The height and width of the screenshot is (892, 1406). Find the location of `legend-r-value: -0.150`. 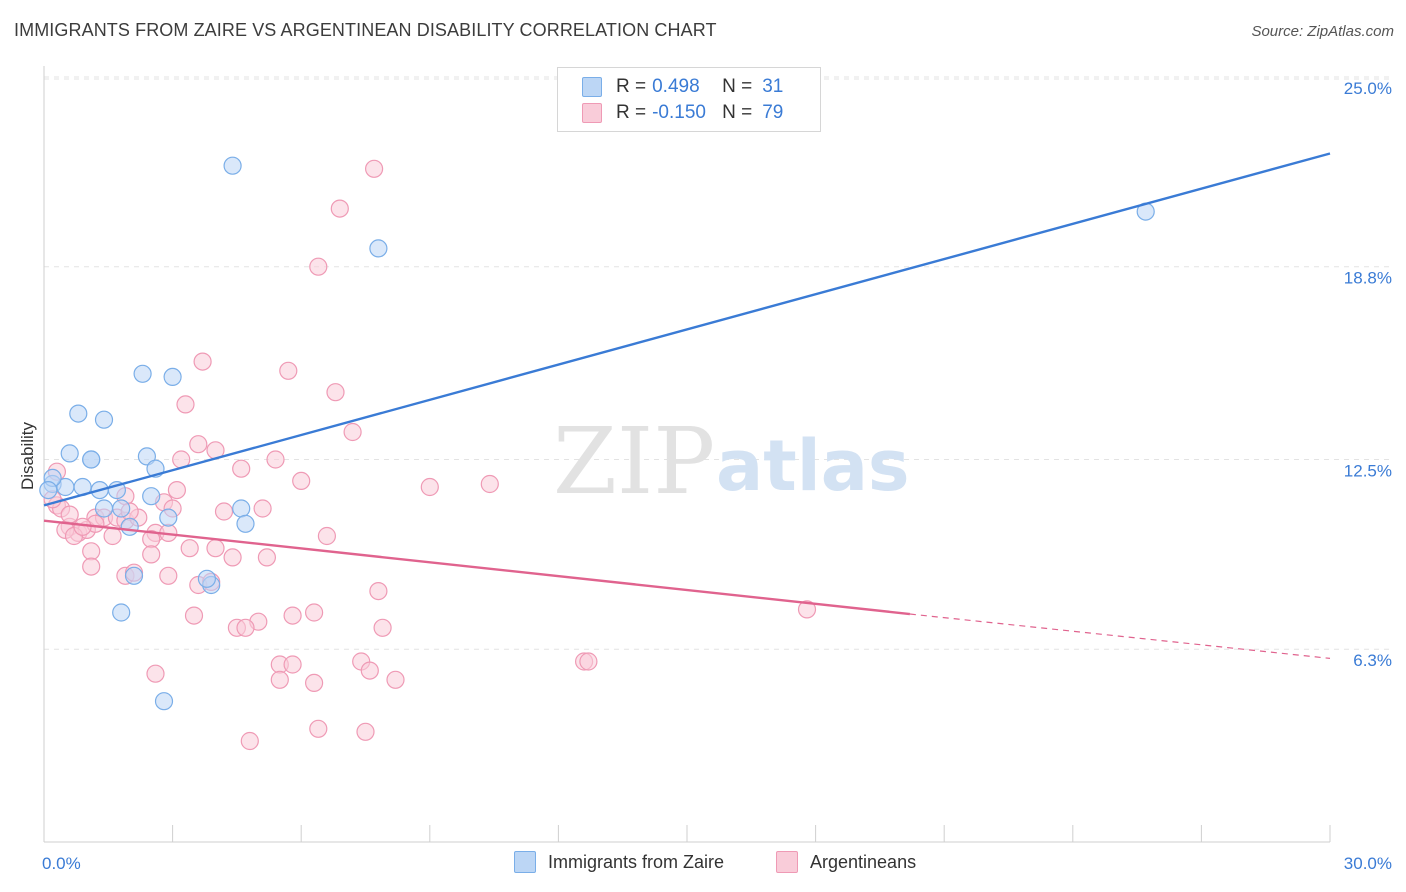

legend-r-value: -0.150 is located at coordinates (679, 112).